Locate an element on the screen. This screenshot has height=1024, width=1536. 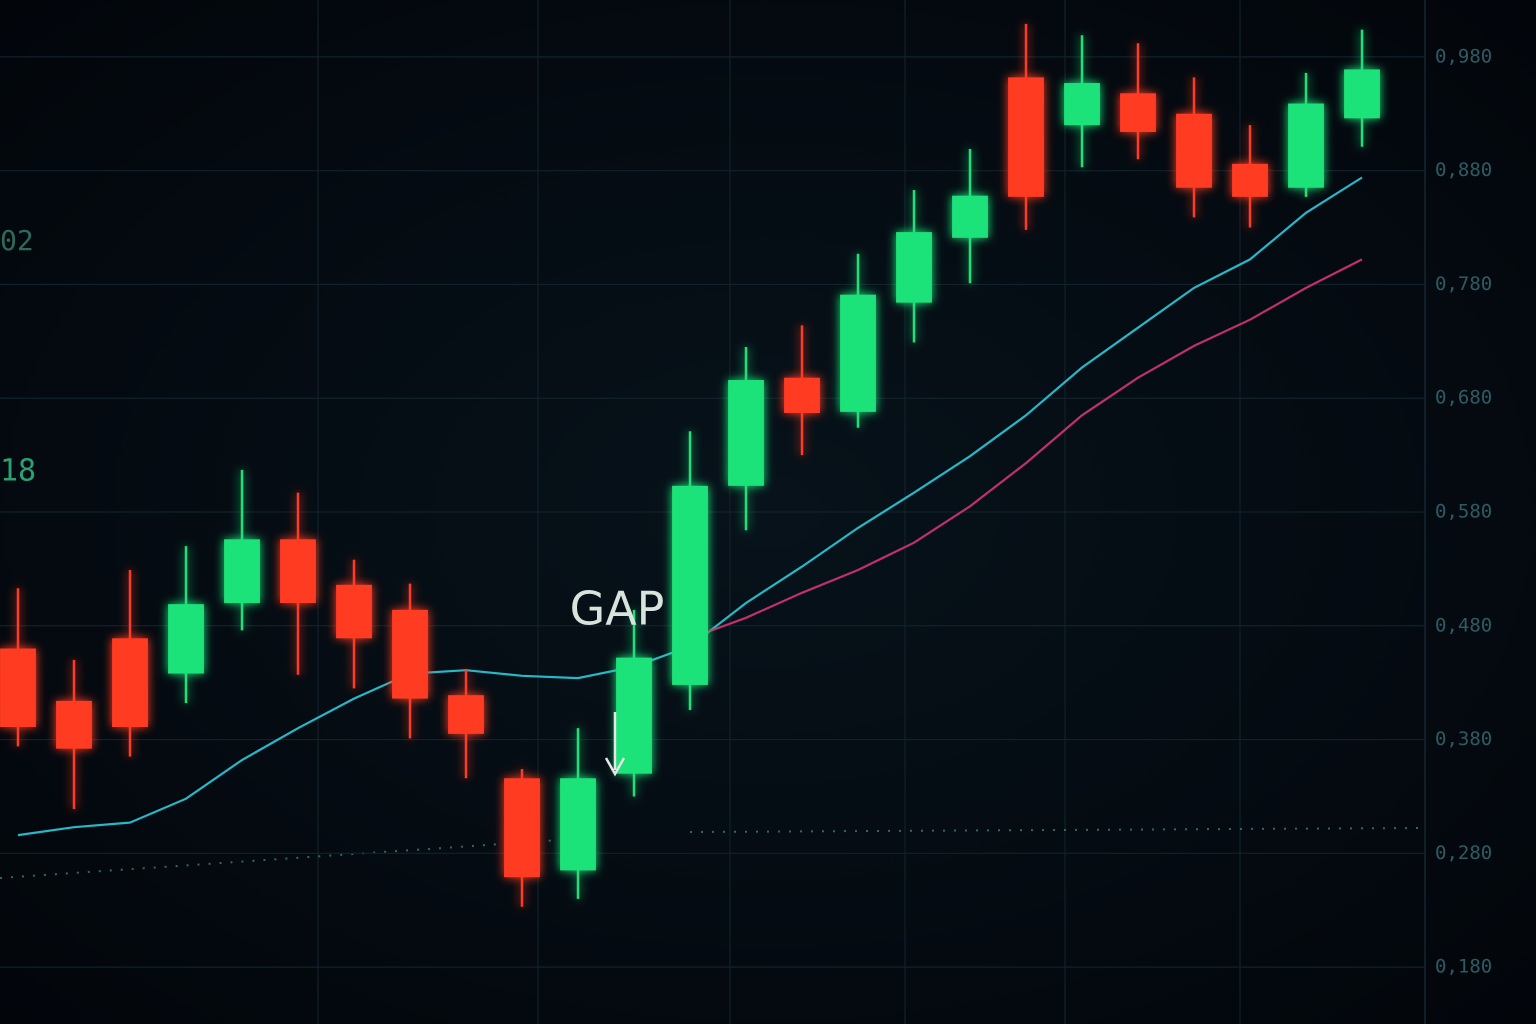
y-tick-label: 0,380 is located at coordinates (1463, 739).